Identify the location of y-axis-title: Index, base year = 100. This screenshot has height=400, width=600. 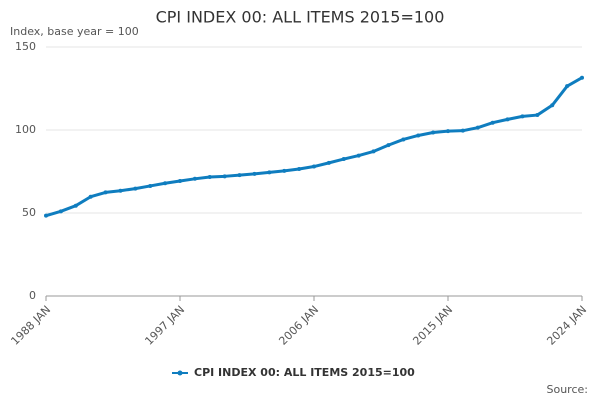
(74, 31).